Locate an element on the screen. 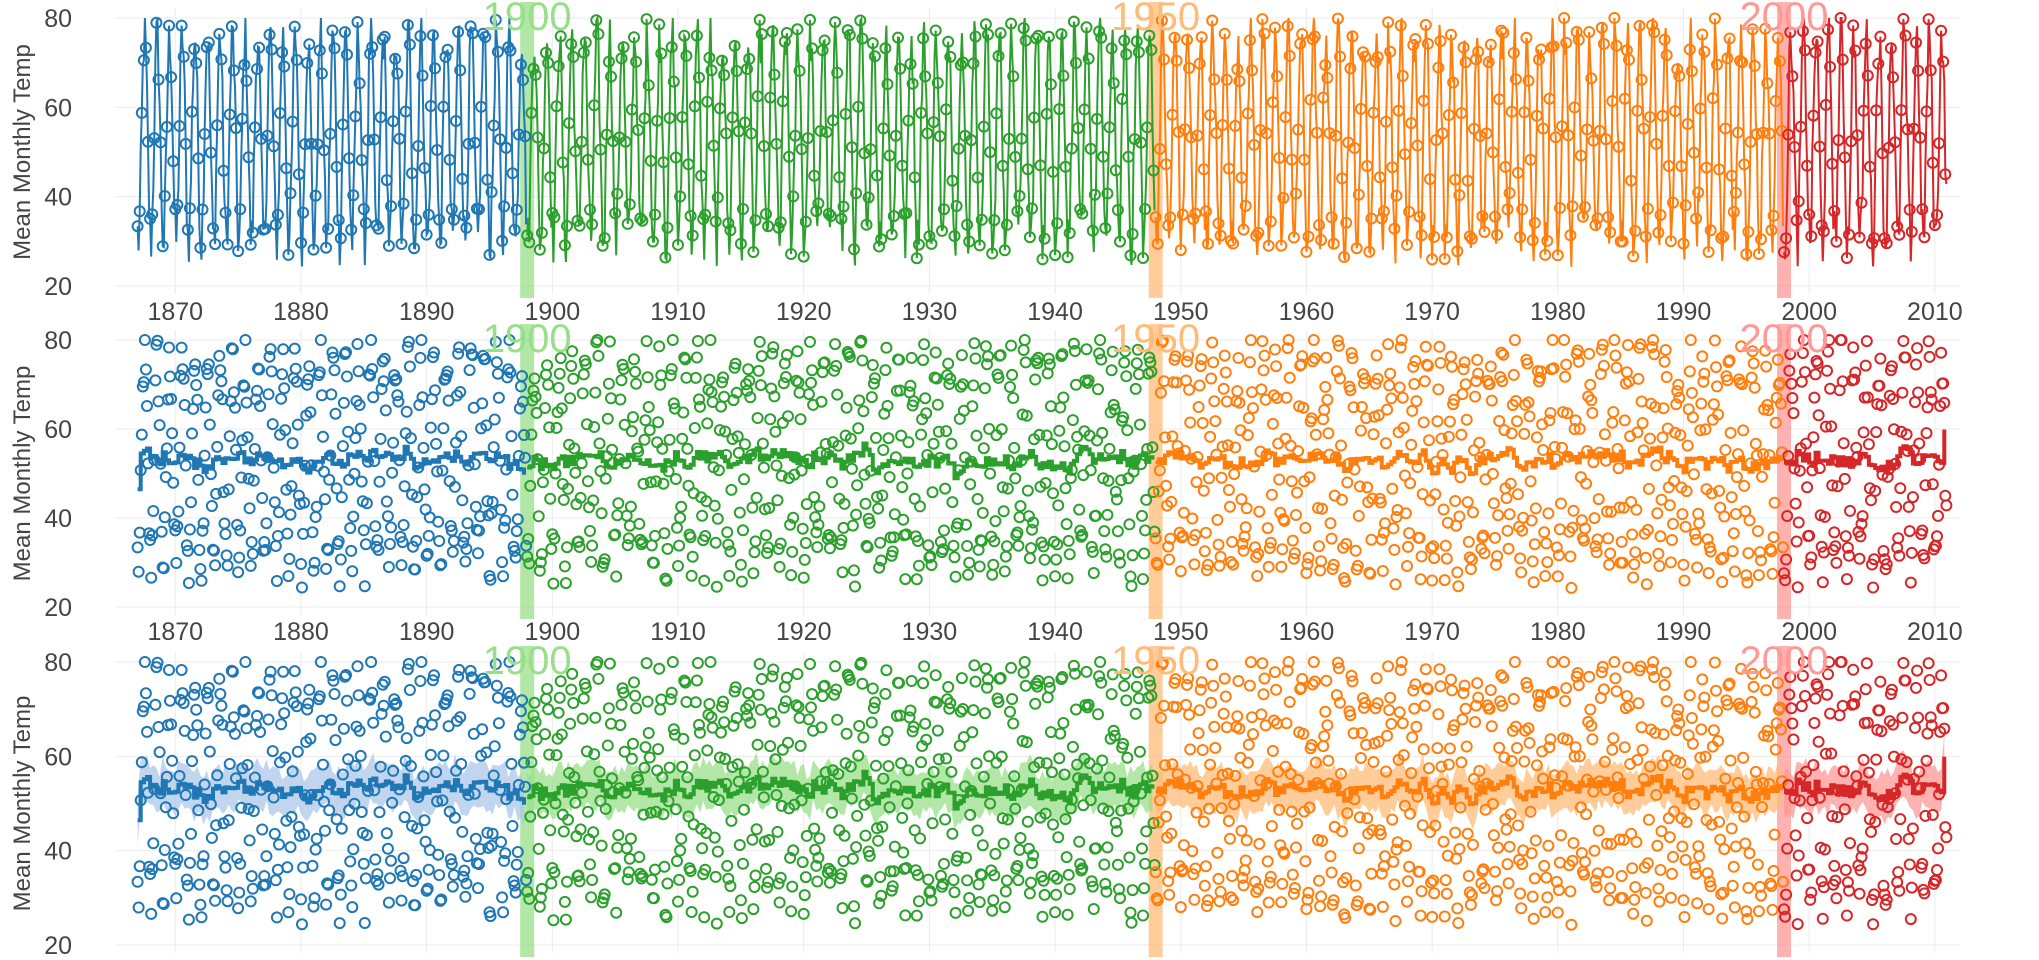 This screenshot has height=960, width=2039. x-tick-label: 1890 is located at coordinates (427, 632).